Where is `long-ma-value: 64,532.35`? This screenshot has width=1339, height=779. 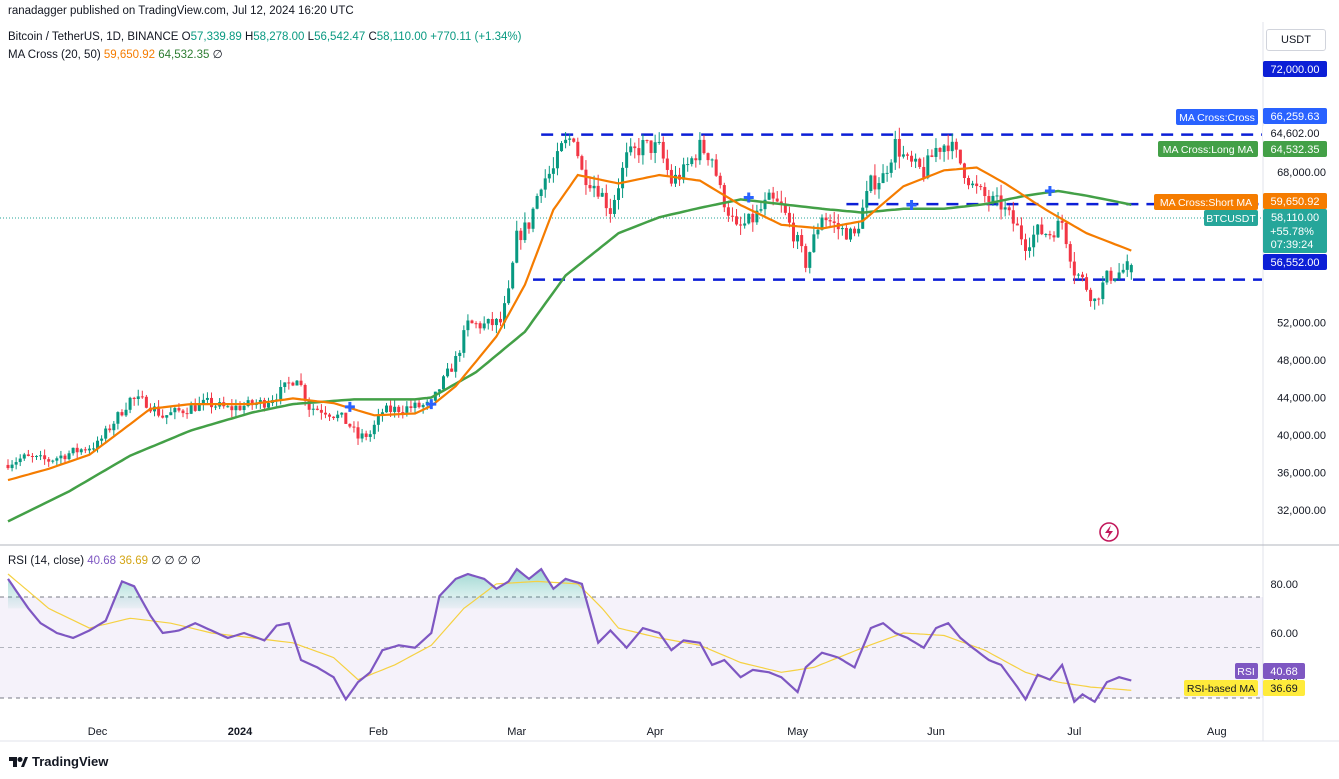 long-ma-value: 64,532.35 is located at coordinates (1295, 150).